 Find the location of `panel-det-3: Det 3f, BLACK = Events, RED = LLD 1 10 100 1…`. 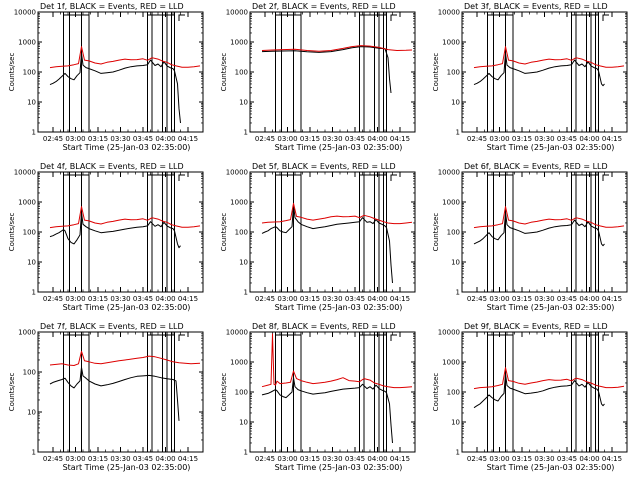

panel-det-3: Det 3f, BLACK = Events, RED = LLD 1 10 100 1… is located at coordinates (530, 77).